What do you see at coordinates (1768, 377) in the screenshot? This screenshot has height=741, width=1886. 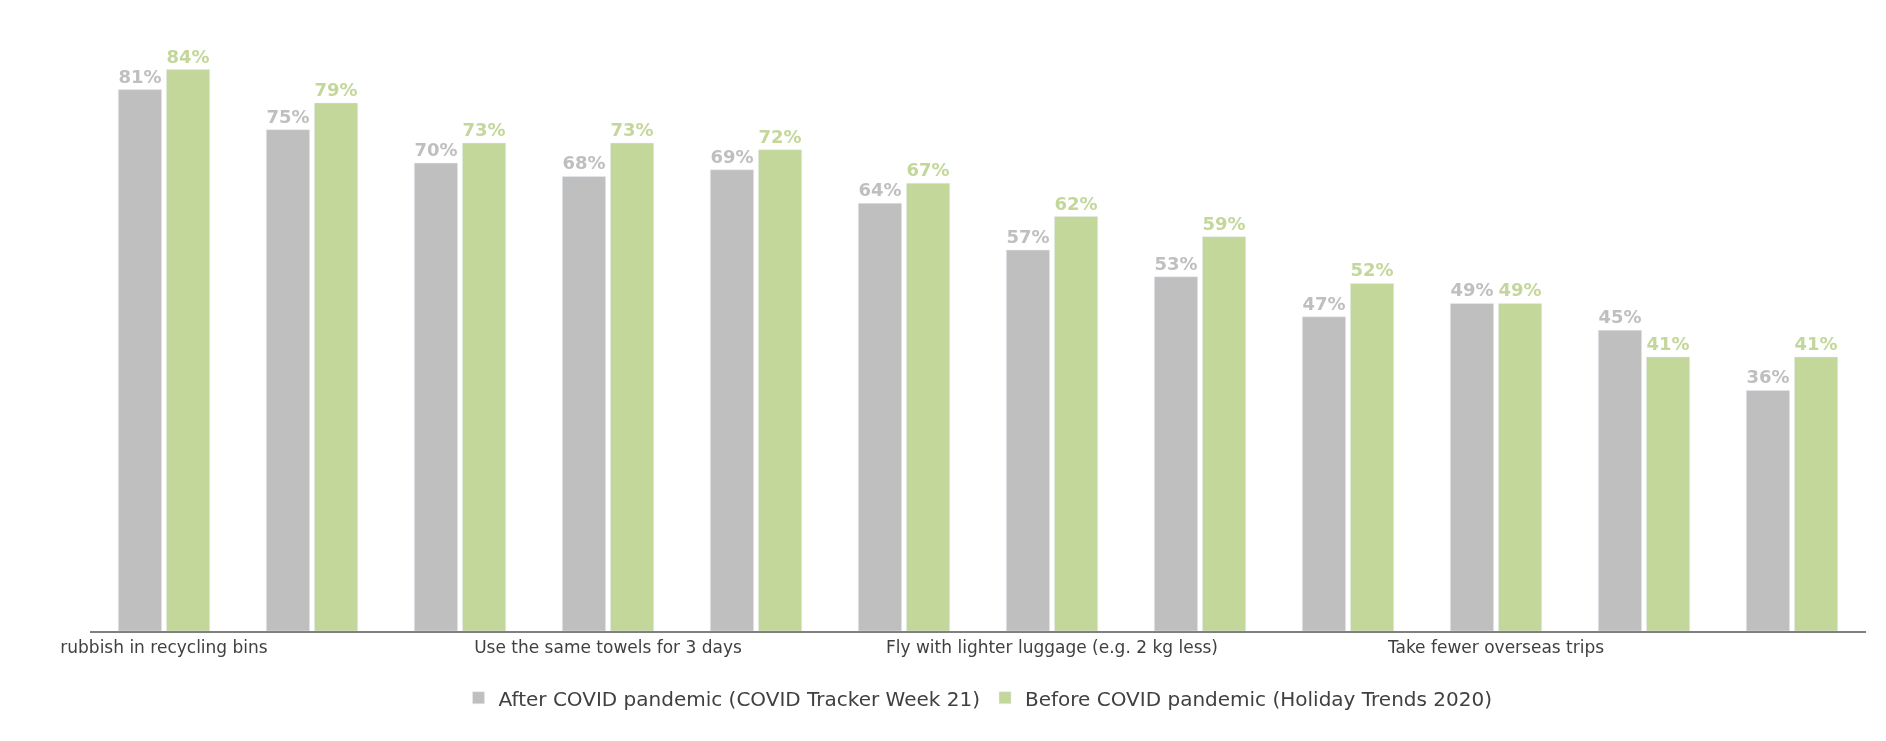 I see `data-label: 36%` at bounding box center [1768, 377].